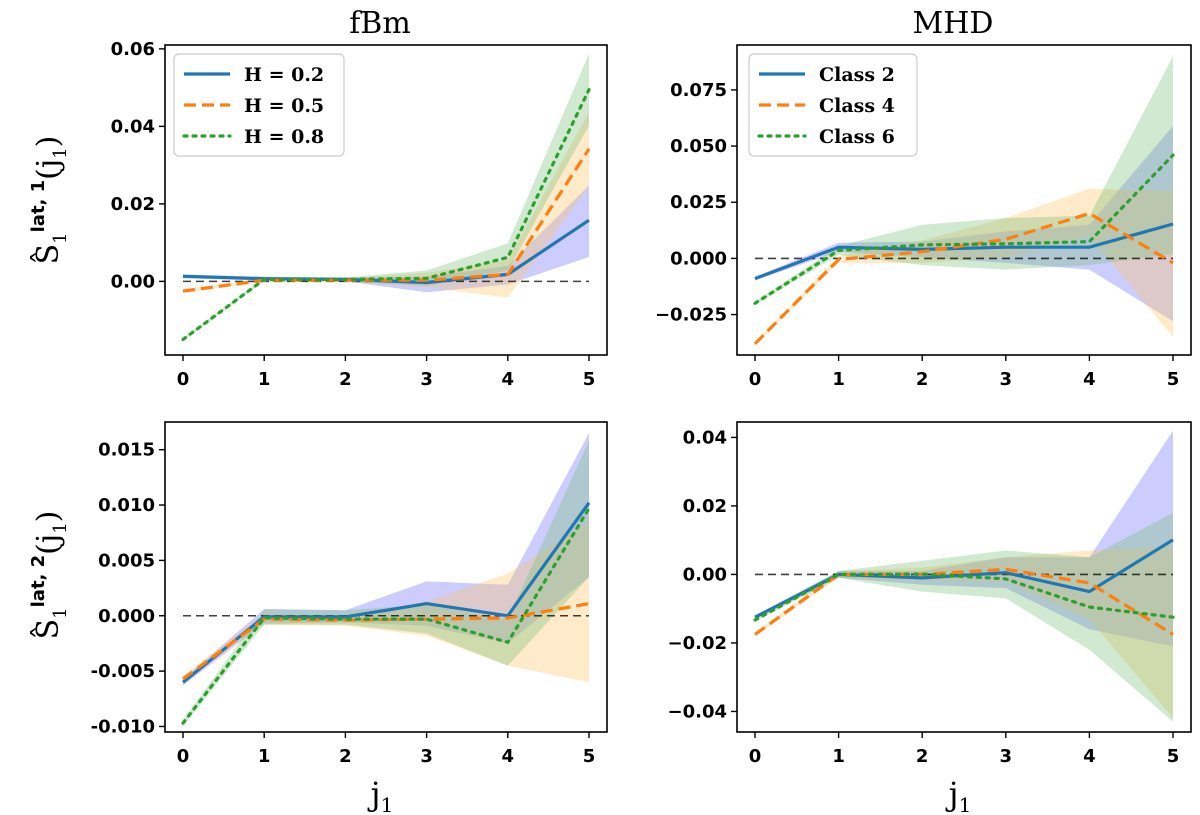 This screenshot has height=815, width=1200. What do you see at coordinates (60, 612) in the screenshot?
I see `ylabel-row2-sub: 1` at bounding box center [60, 612].